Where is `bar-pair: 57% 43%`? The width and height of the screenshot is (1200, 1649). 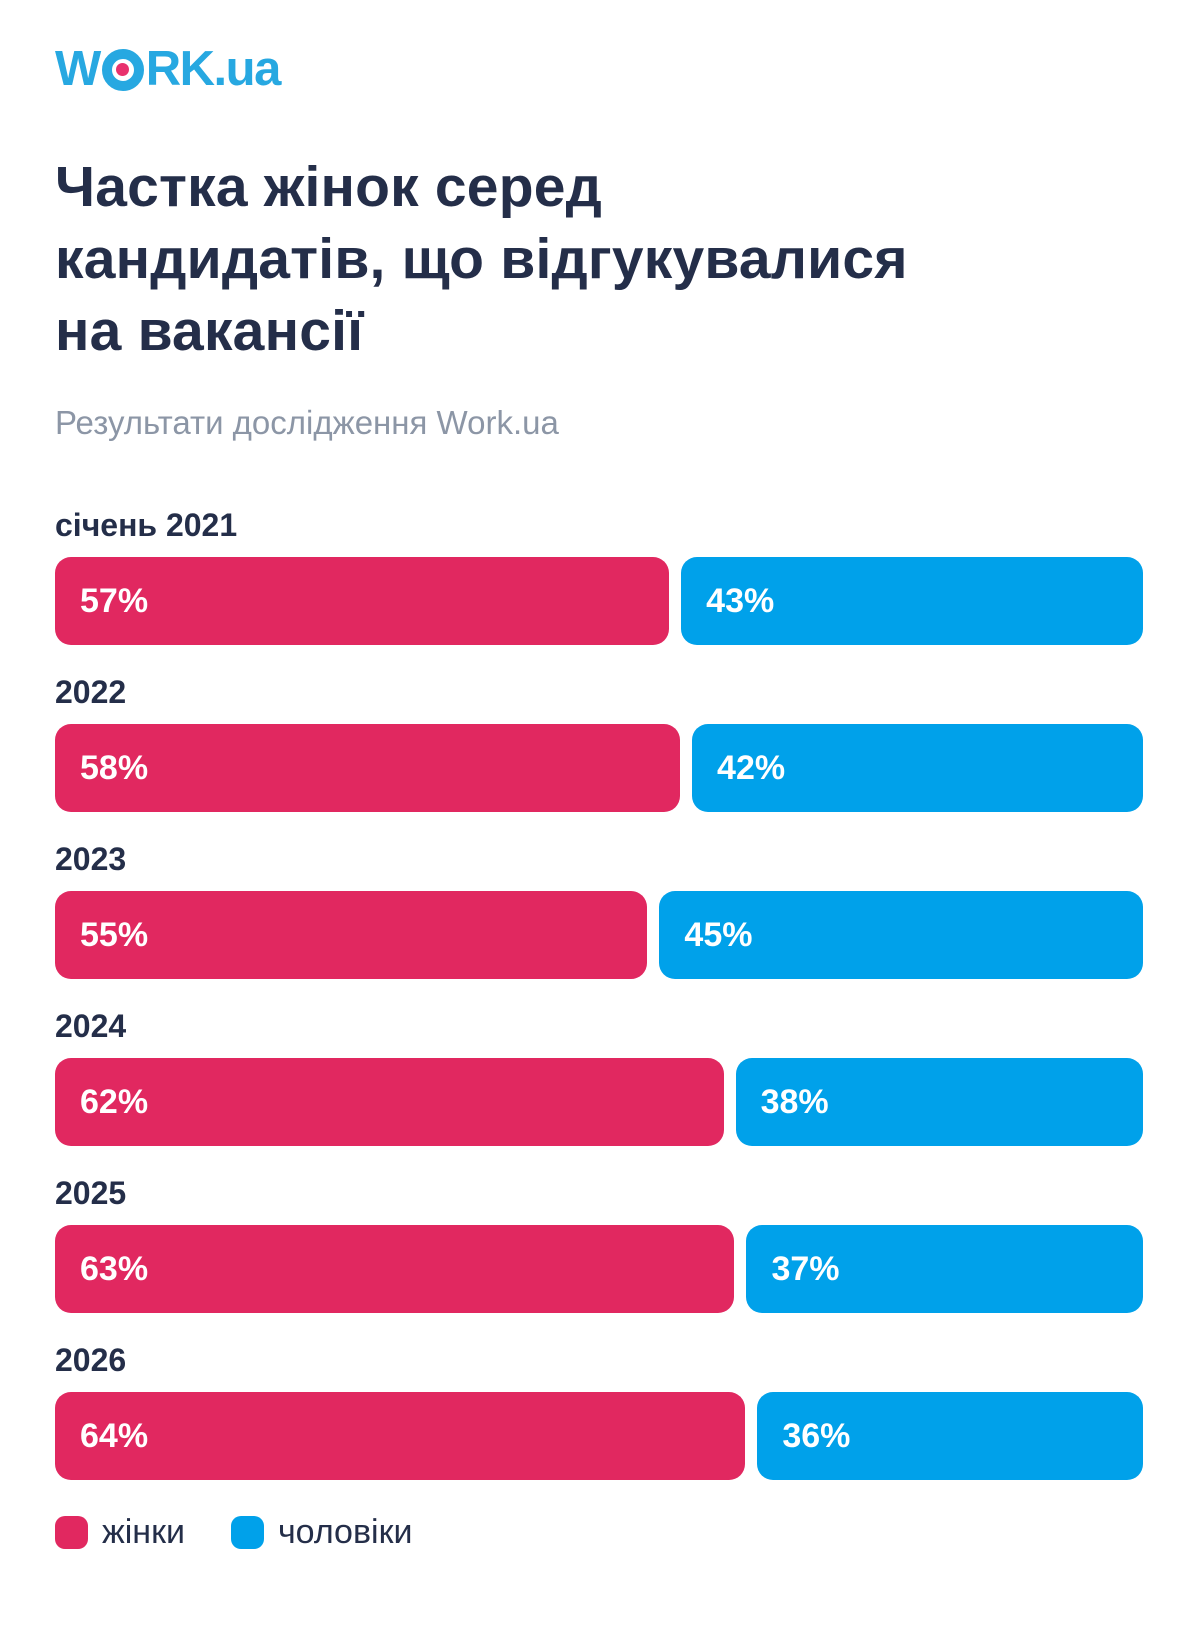 bar-pair: 57% 43% is located at coordinates (599, 601).